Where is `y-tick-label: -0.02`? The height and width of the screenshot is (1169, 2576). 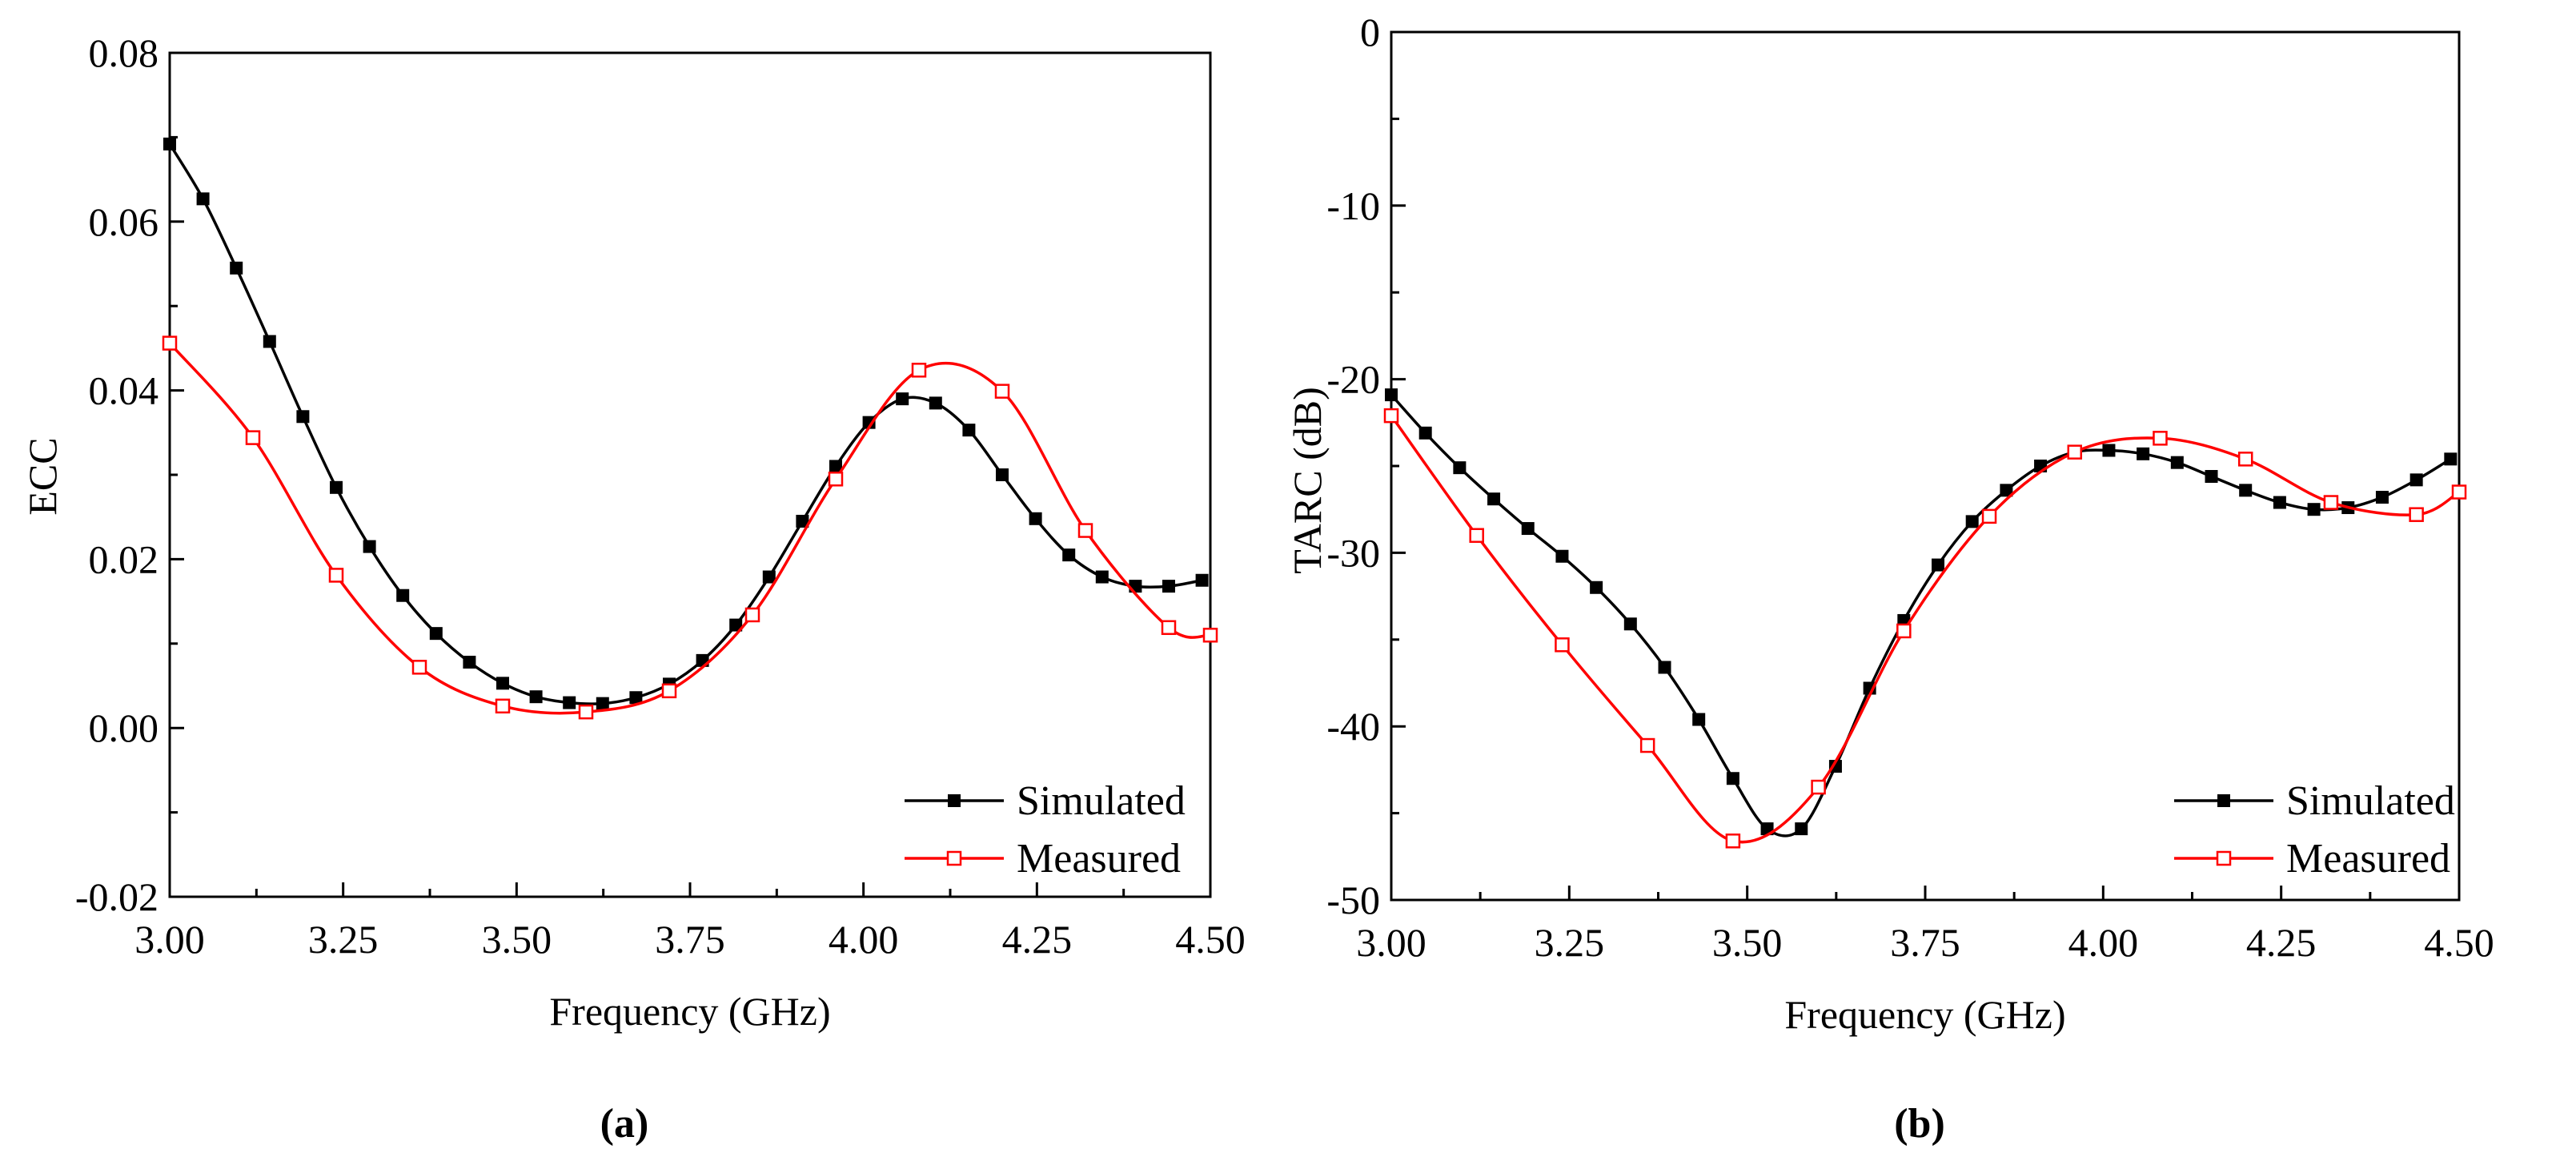 y-tick-label: -0.02 is located at coordinates (117, 896).